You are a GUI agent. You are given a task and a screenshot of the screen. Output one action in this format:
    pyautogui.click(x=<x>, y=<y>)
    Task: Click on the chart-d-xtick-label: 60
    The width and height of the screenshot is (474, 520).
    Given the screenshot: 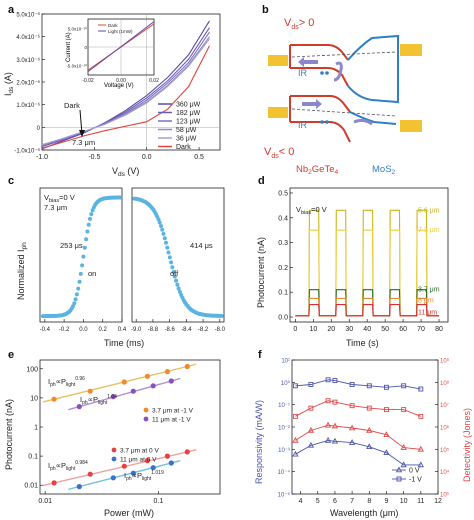 What is the action you would take?
    pyautogui.click(x=403, y=329)
    